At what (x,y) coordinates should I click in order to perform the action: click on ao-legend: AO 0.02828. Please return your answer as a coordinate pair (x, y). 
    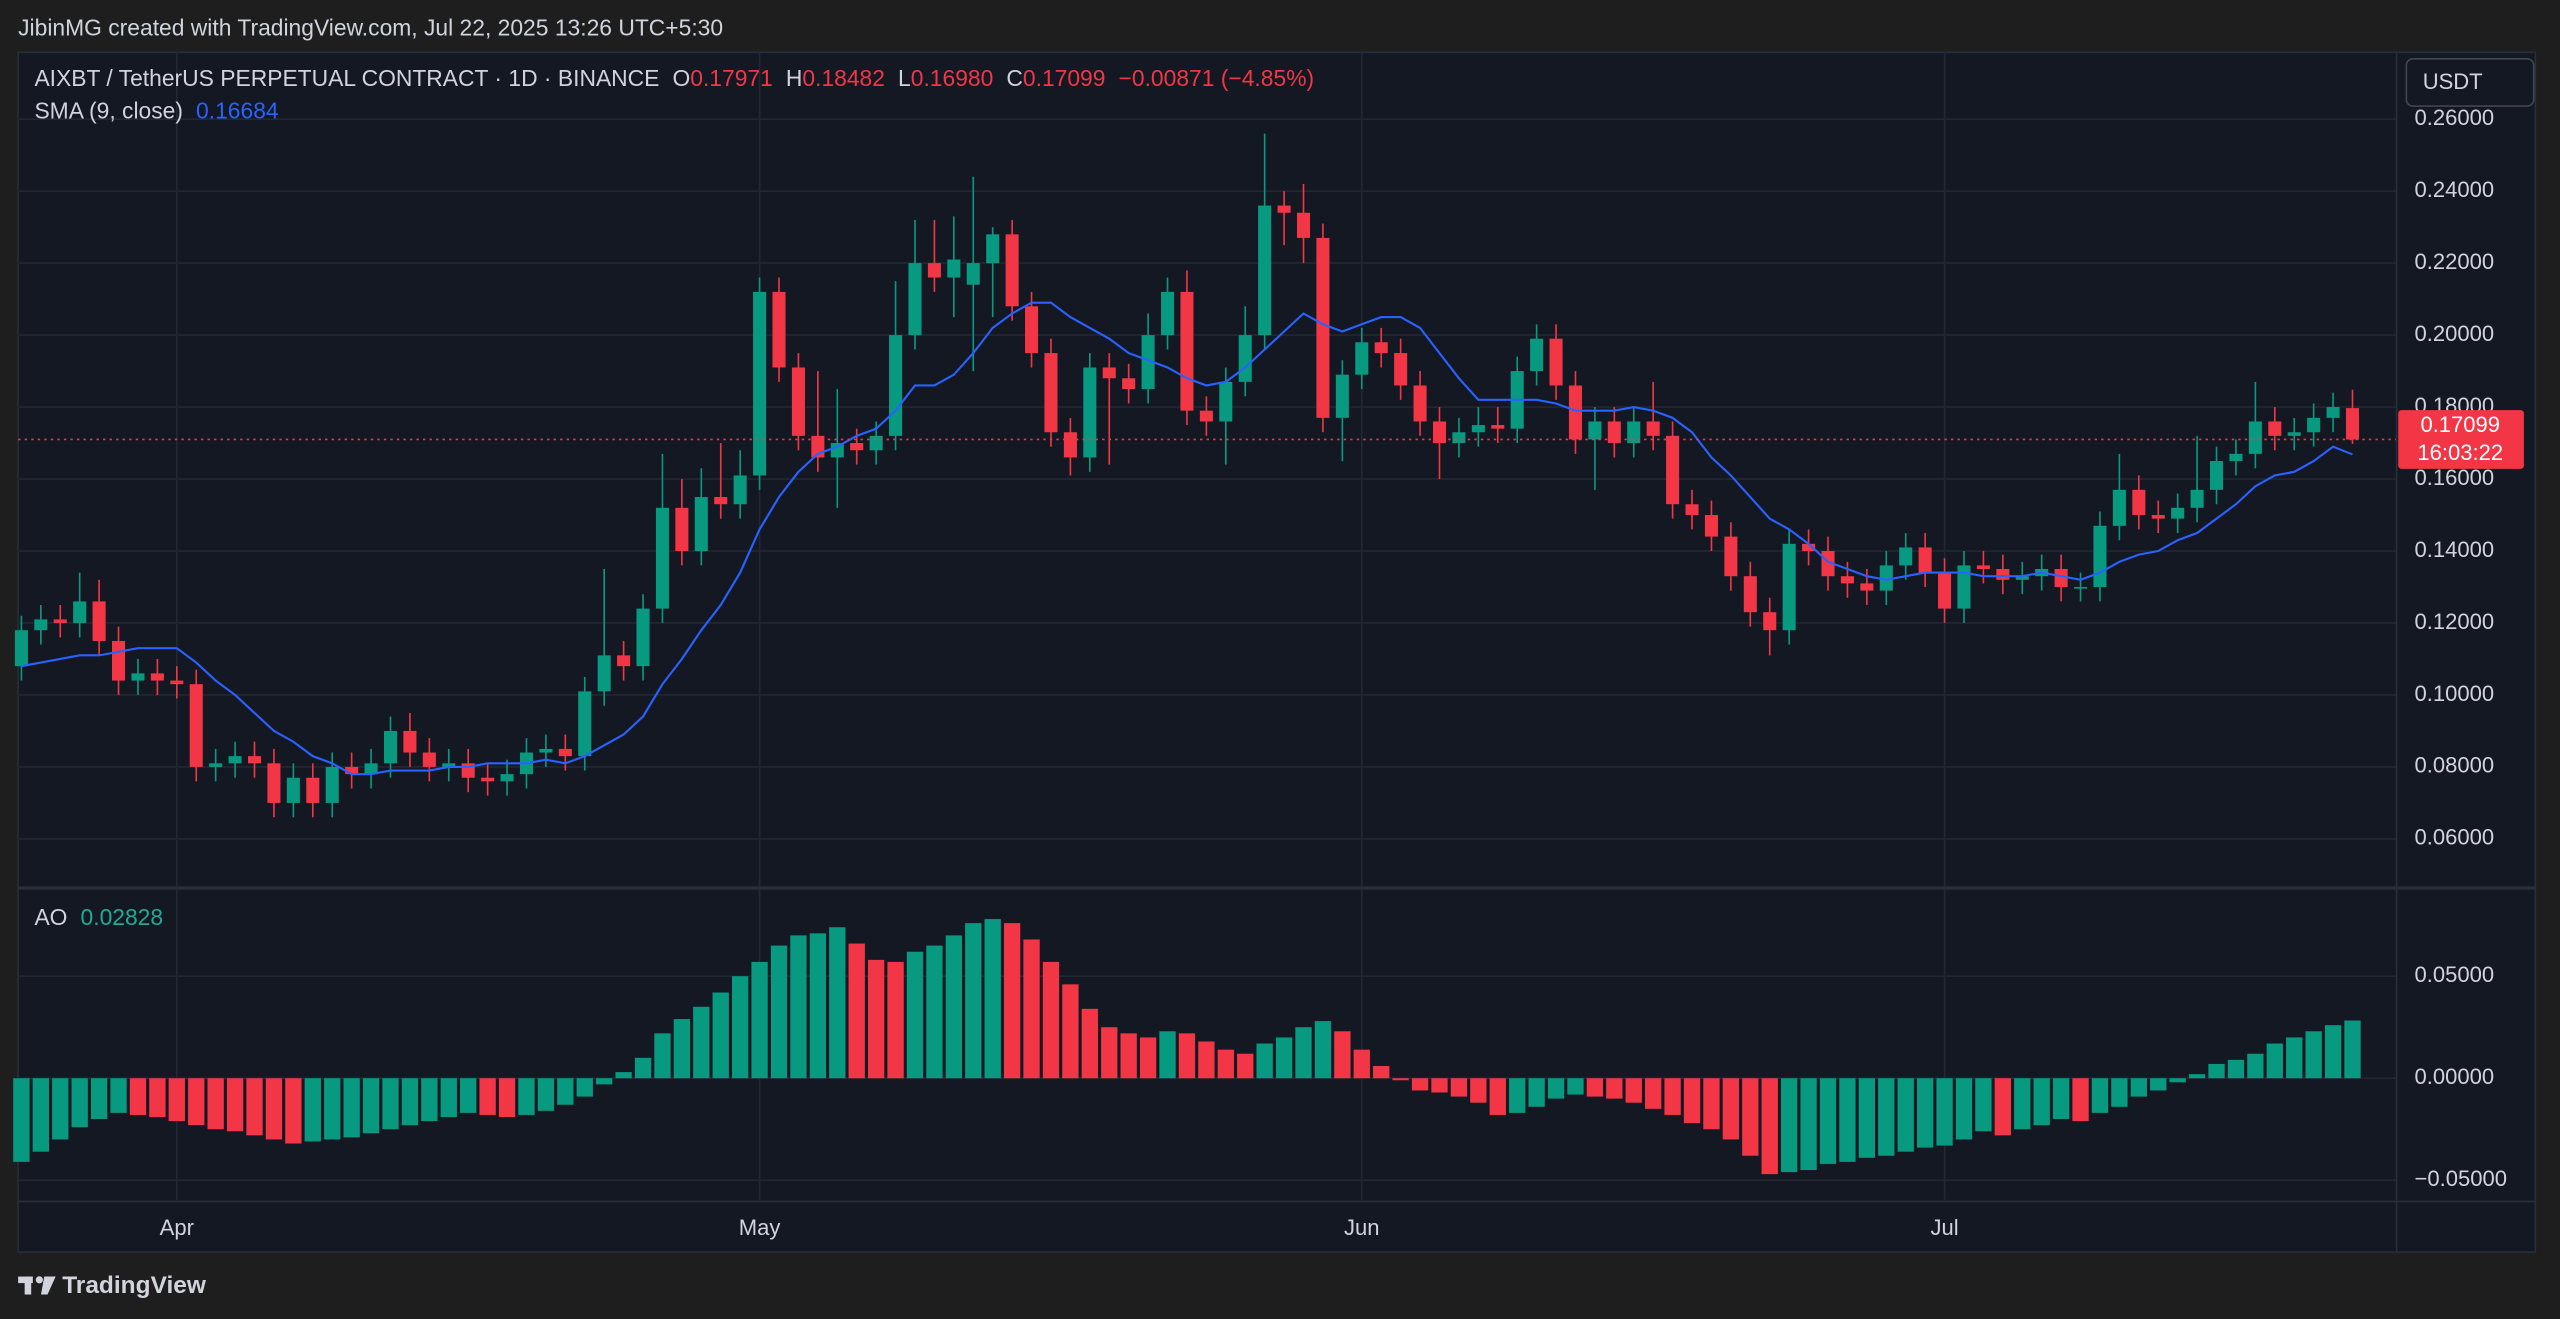
    Looking at the image, I should click on (98, 917).